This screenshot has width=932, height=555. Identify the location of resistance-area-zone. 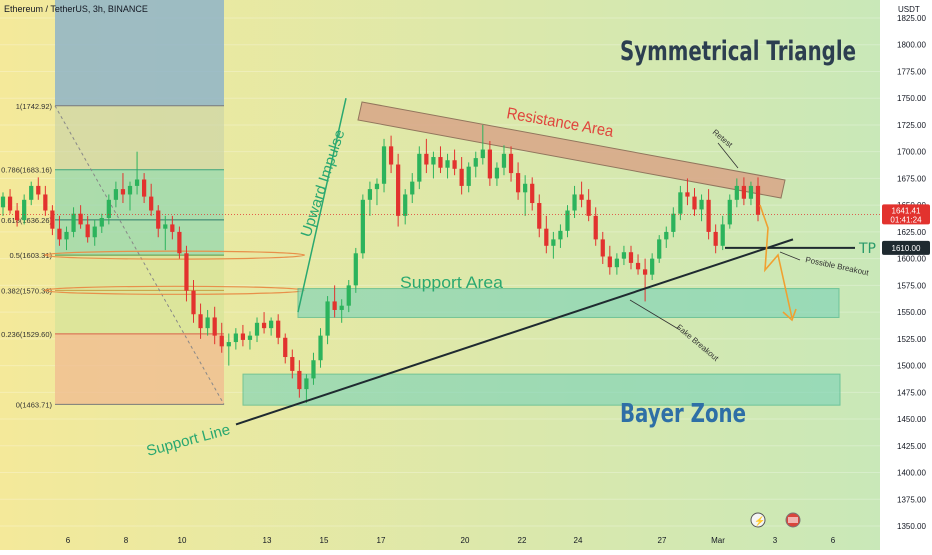
(571, 150).